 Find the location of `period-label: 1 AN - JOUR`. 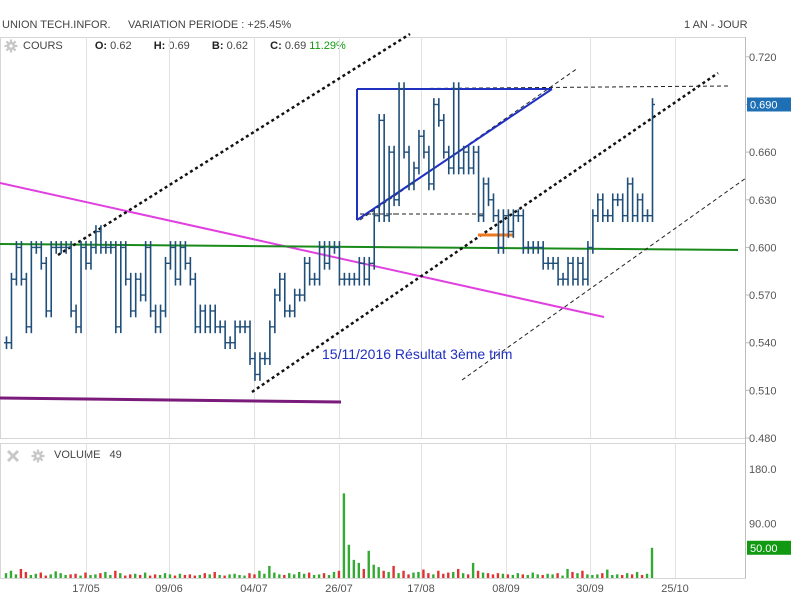

period-label: 1 AN - JOUR is located at coordinates (716, 25).